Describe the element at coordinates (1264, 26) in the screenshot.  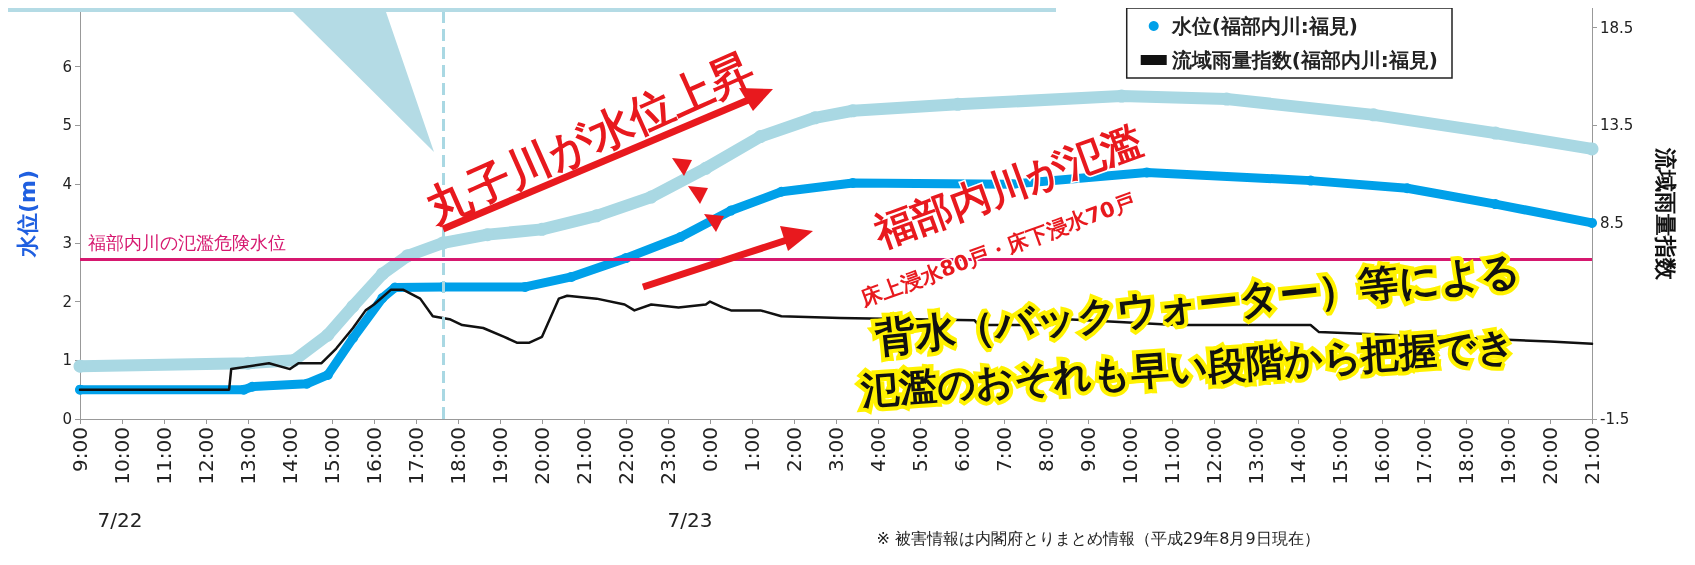
I see `legend-label: 水位(福部内川:福見)` at that location.